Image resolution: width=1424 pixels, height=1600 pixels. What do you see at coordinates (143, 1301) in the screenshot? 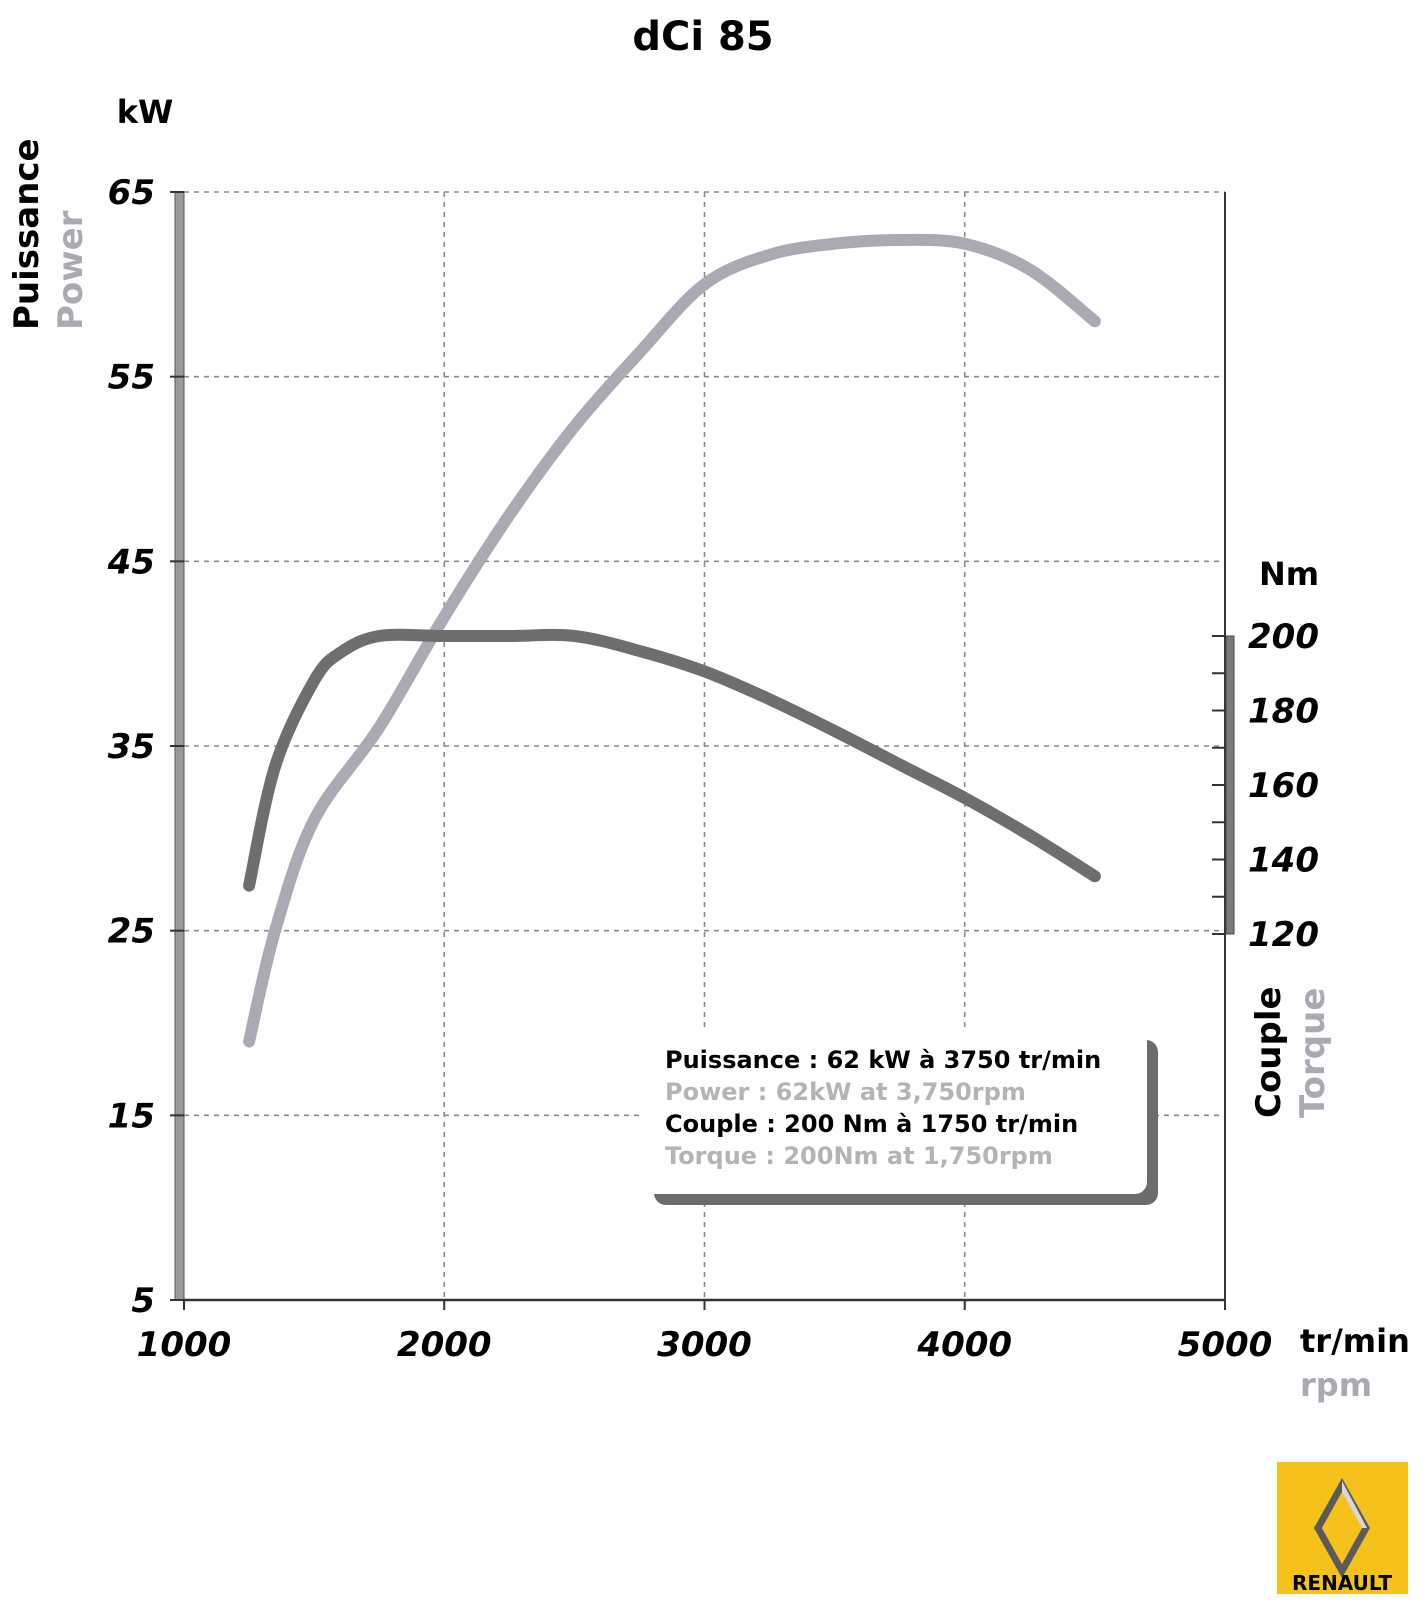
I see `left-tick-label: 5` at bounding box center [143, 1301].